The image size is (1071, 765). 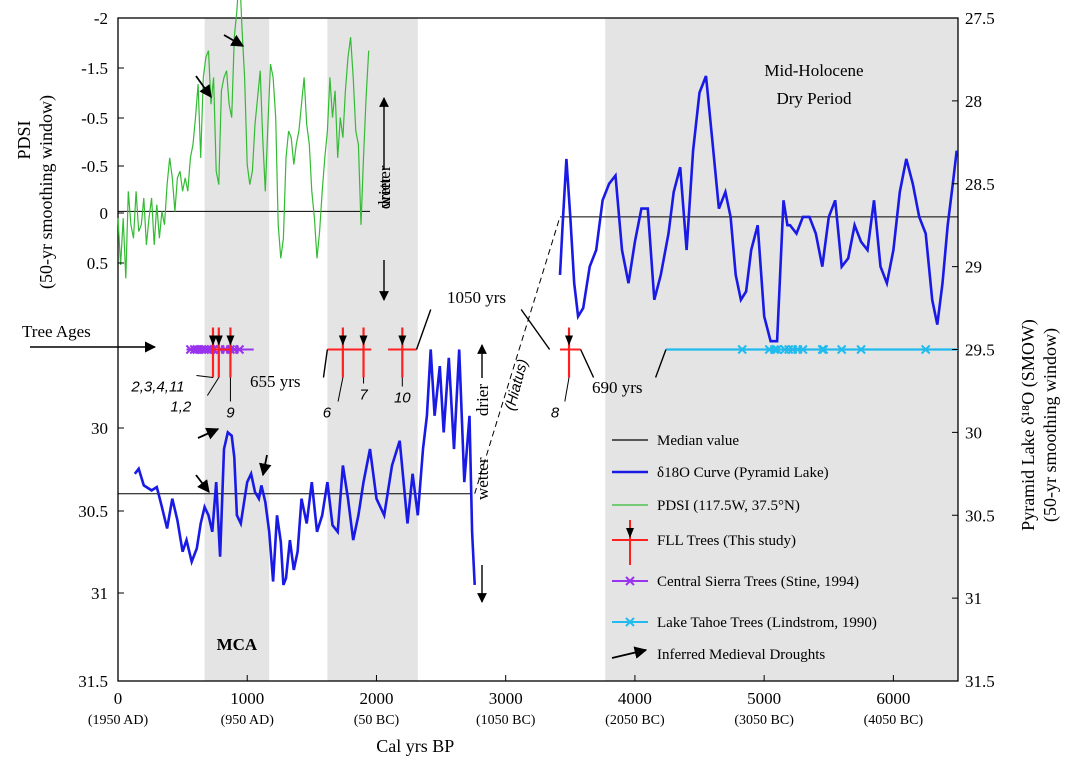 I want to click on legend-label-2: PDSI (117.5W, 37.5°N), so click(x=728, y=506).